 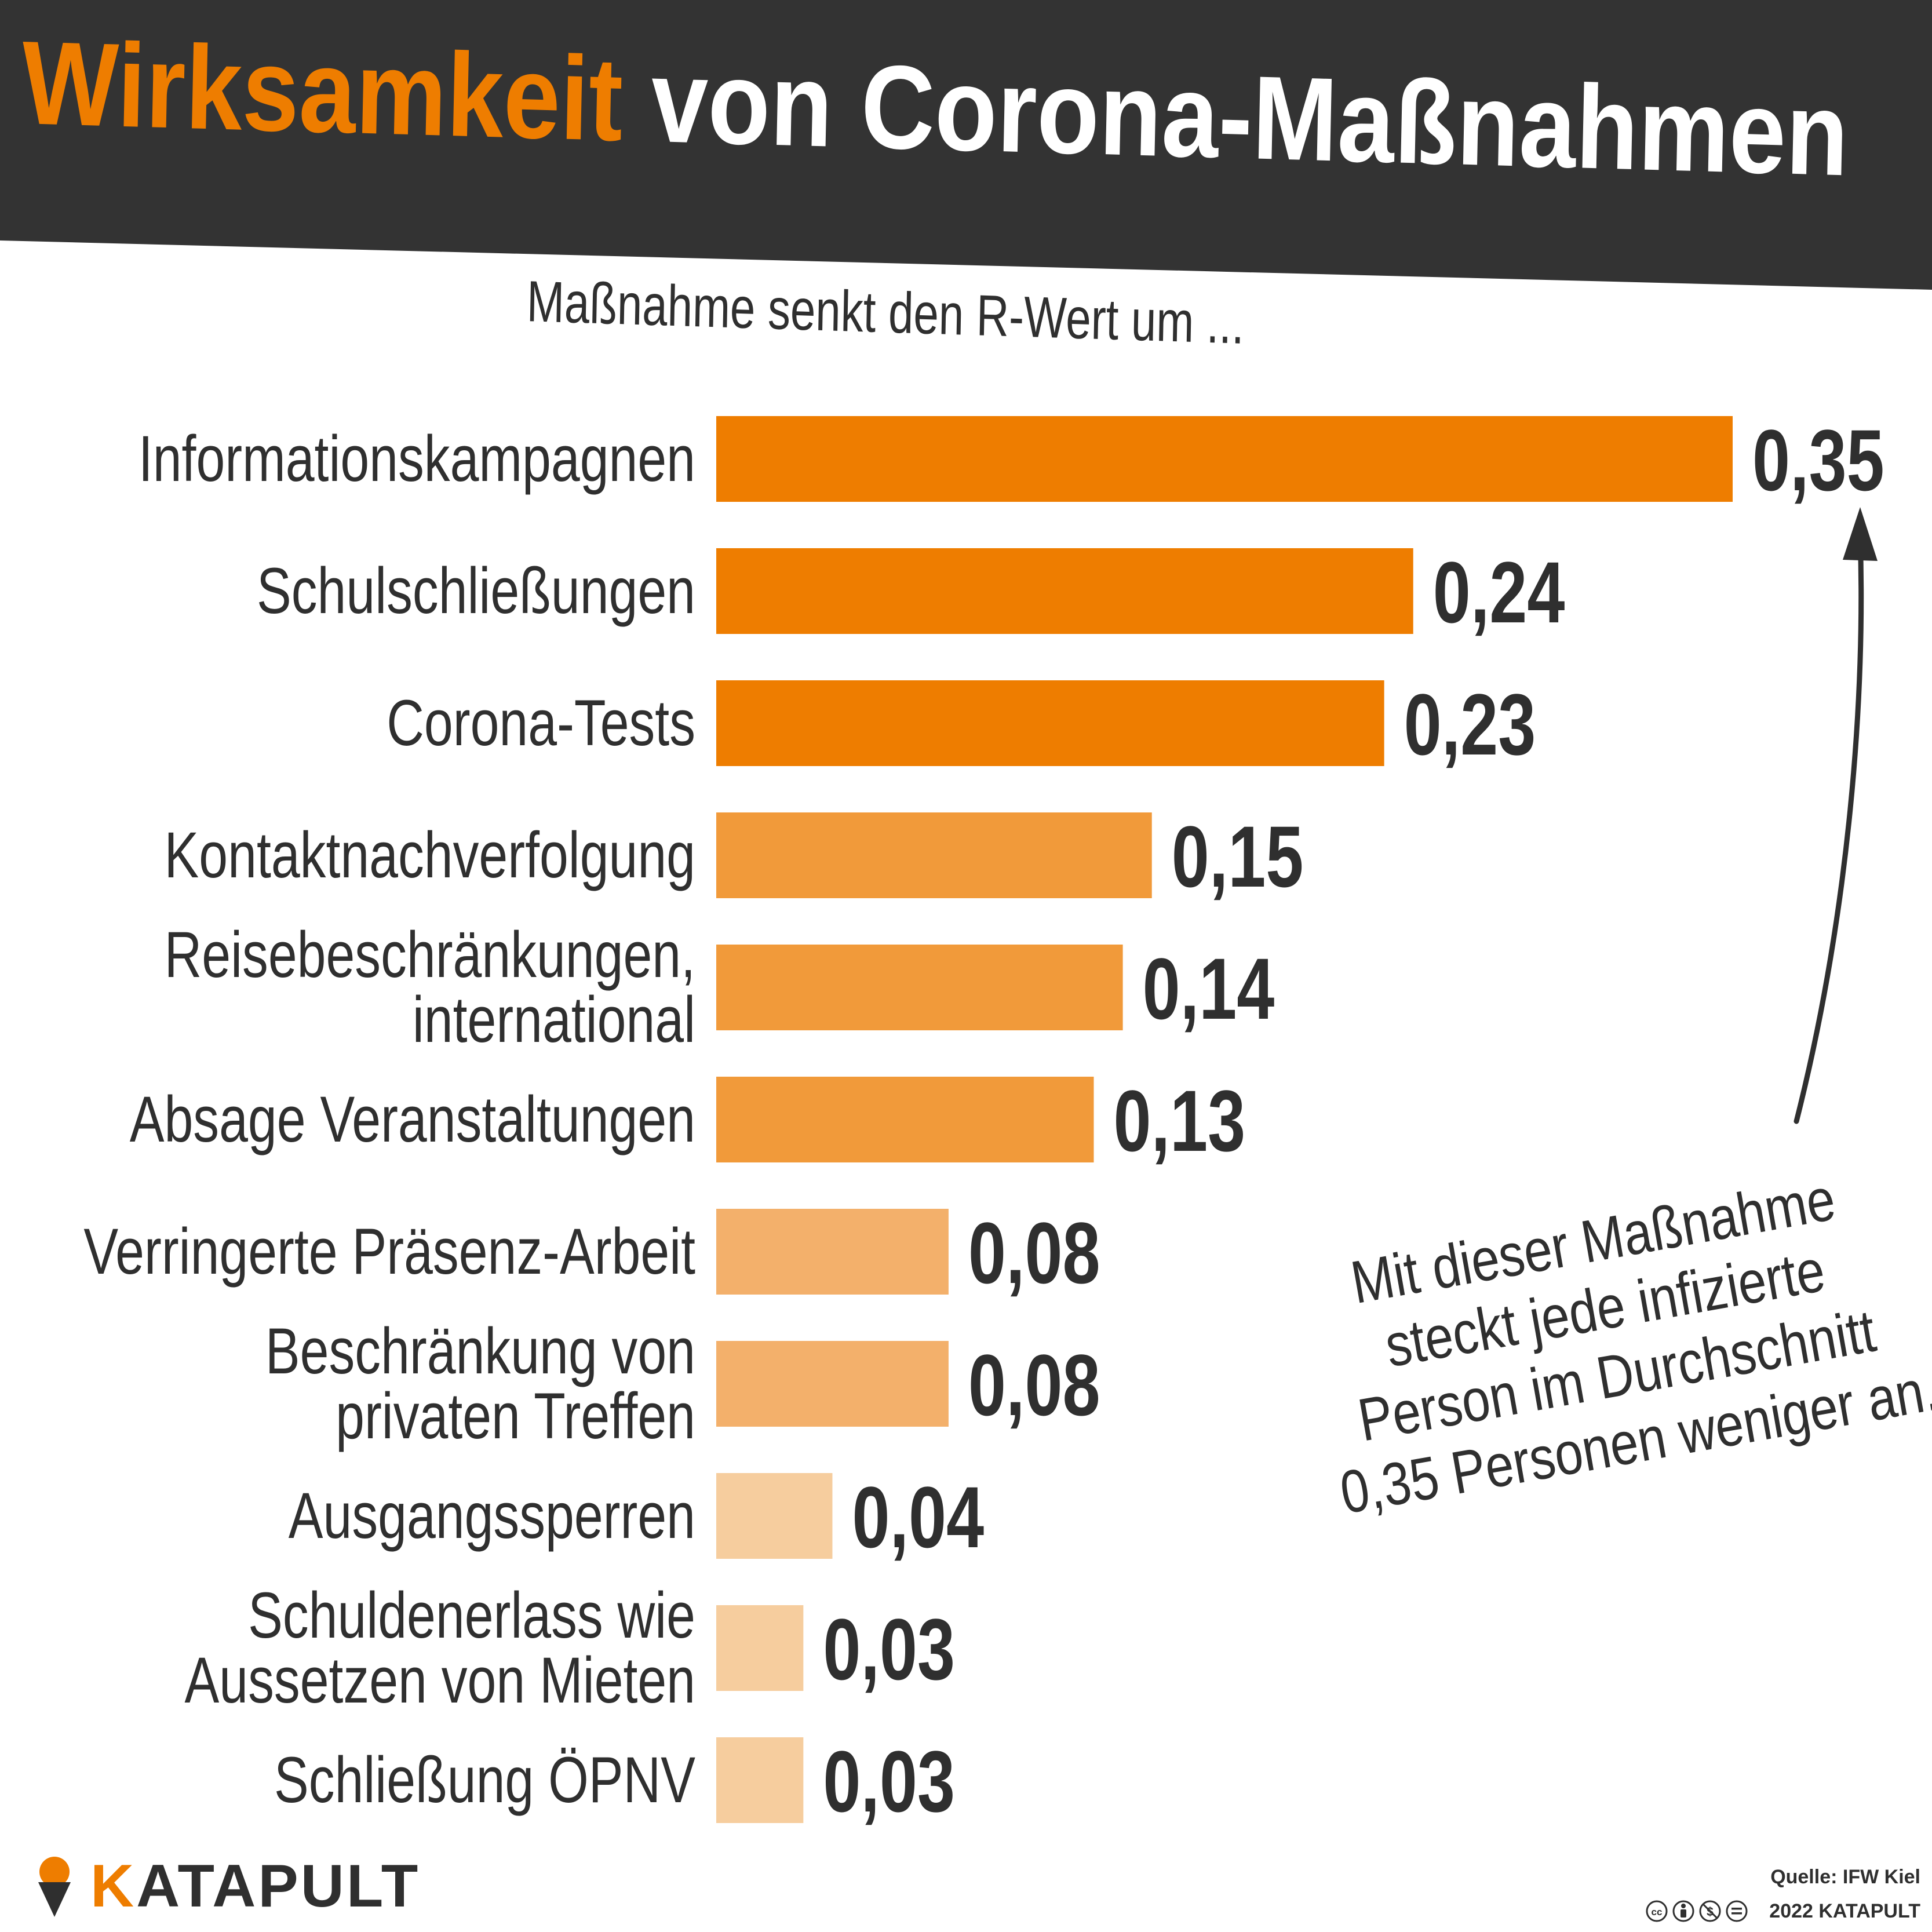 I want to click on nd-icon, so click(x=1737, y=1911).